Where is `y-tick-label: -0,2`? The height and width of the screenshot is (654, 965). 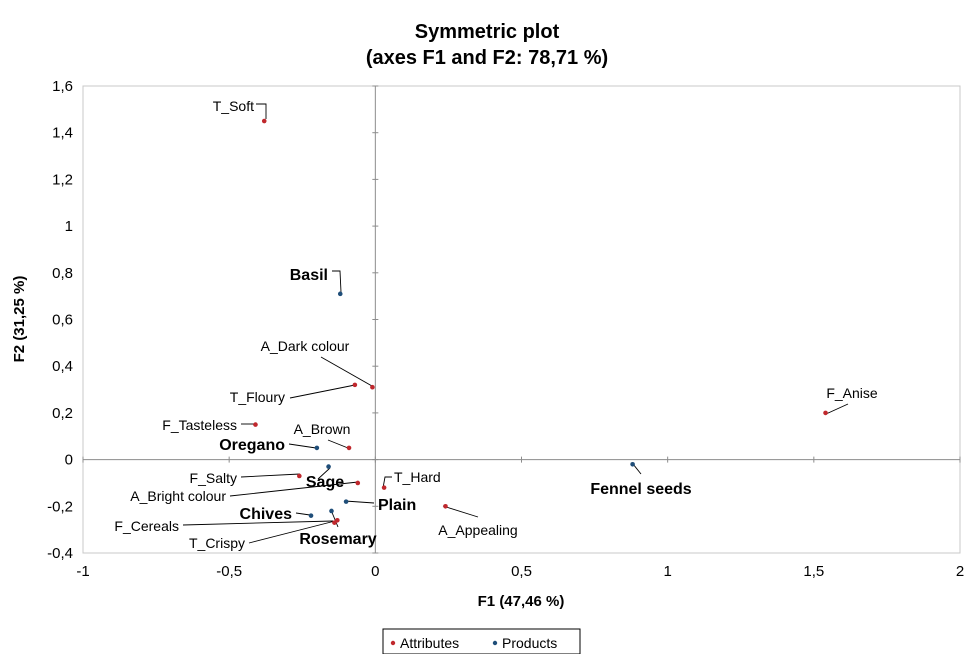
y-tick-label: -0,2 is located at coordinates (60, 506).